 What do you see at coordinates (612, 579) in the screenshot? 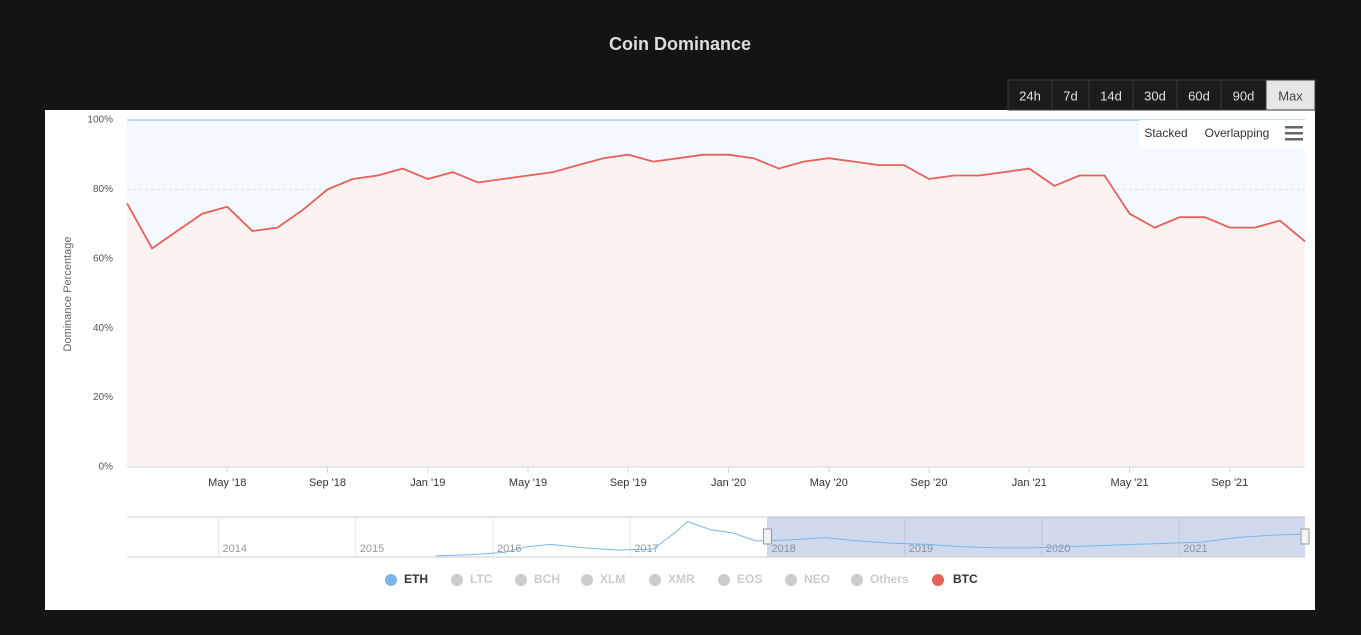
I see `legend-label: XLM` at bounding box center [612, 579].